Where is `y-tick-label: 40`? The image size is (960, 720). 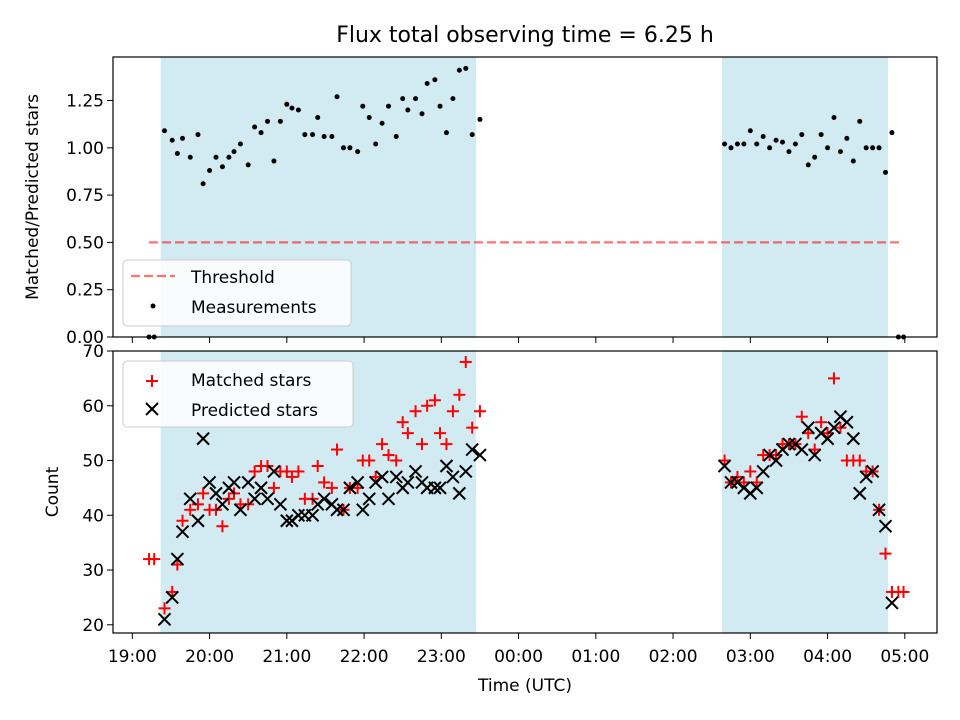 y-tick-label: 40 is located at coordinates (93, 516).